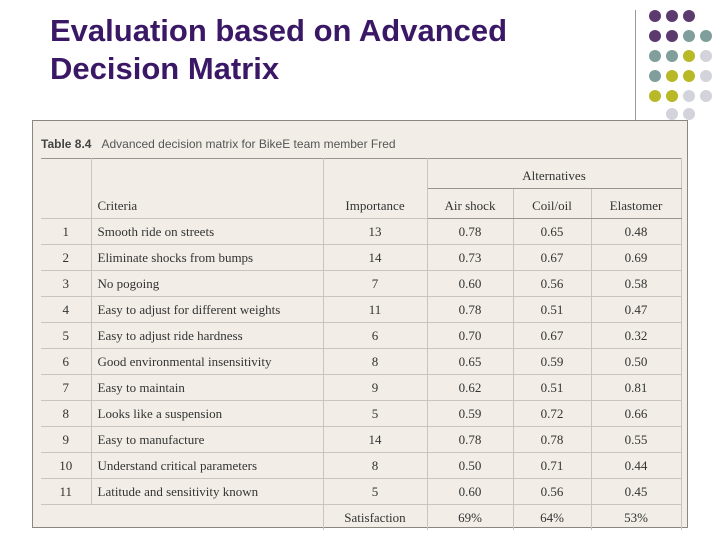 This screenshot has height=546, width=728. Describe the element at coordinates (636, 283) in the screenshot. I see `table-cell: 0.58` at that location.